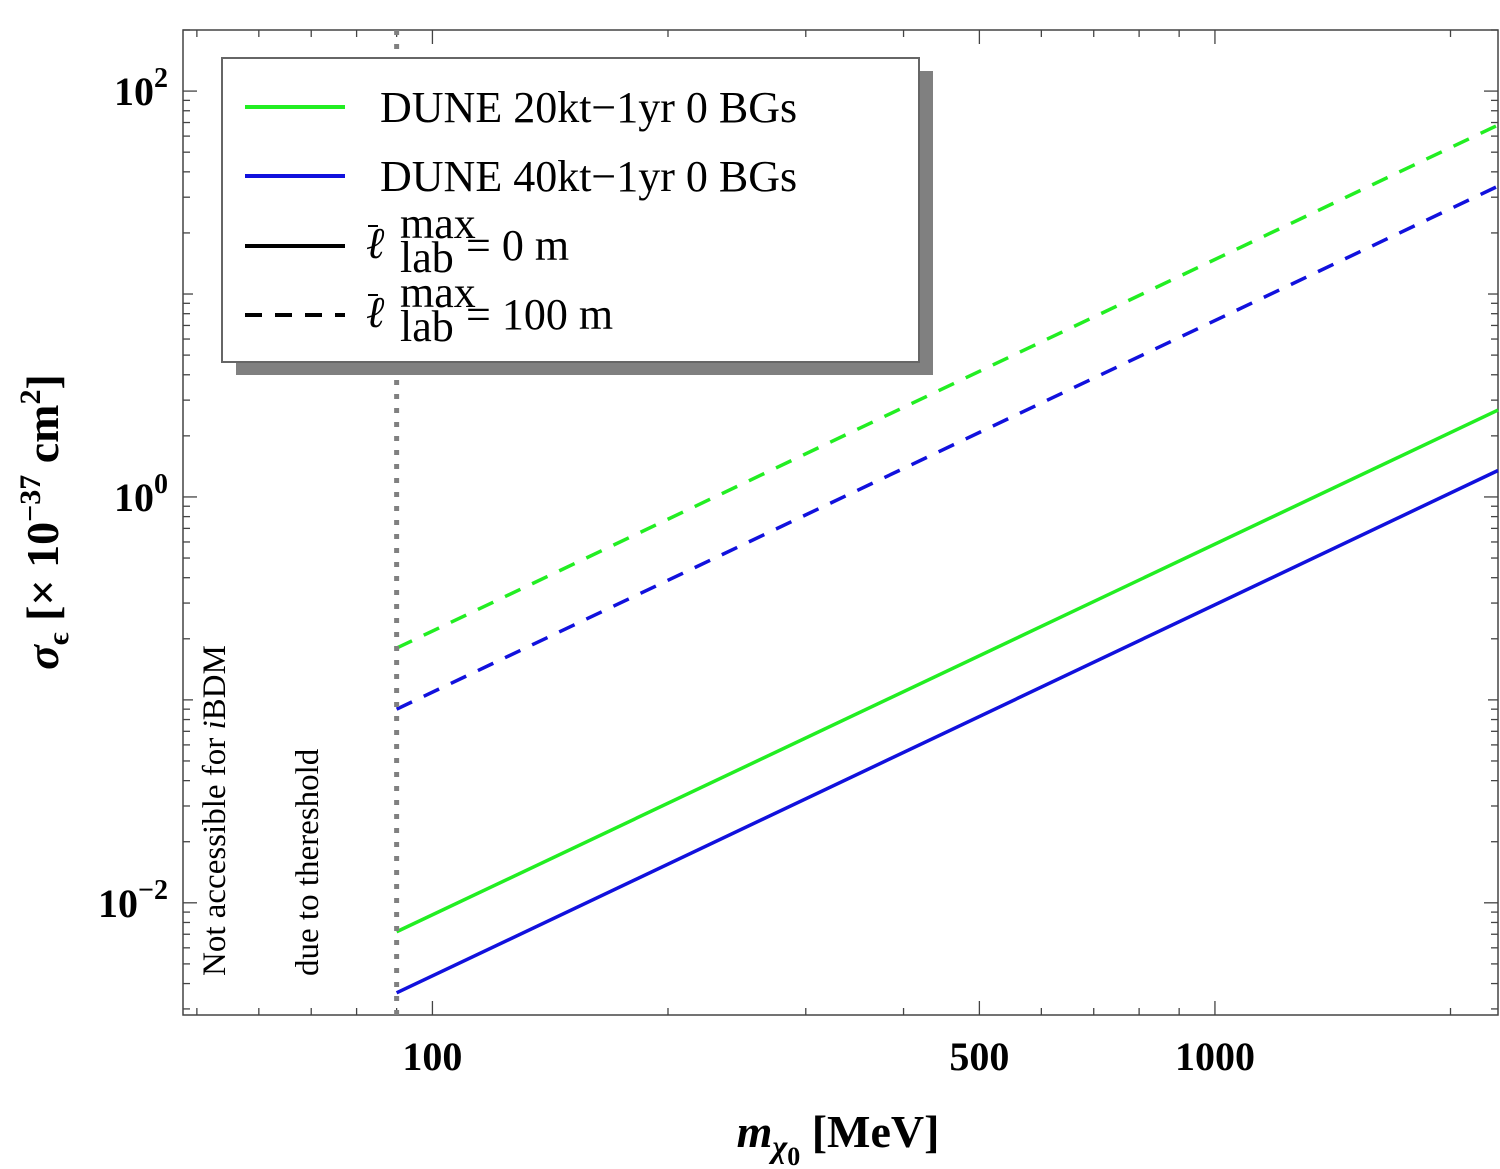 This screenshot has width=1500, height=1169. I want to click on y-tick-label: 10⁰, so click(141, 494).